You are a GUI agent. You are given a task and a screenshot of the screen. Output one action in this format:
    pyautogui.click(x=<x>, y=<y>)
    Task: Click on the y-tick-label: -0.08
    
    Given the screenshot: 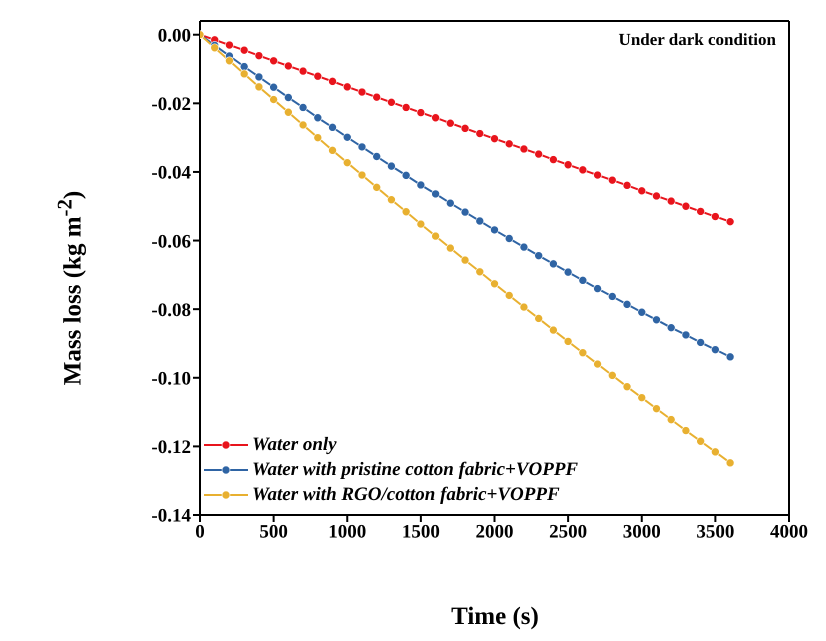 What is the action you would take?
    pyautogui.click(x=171, y=310)
    